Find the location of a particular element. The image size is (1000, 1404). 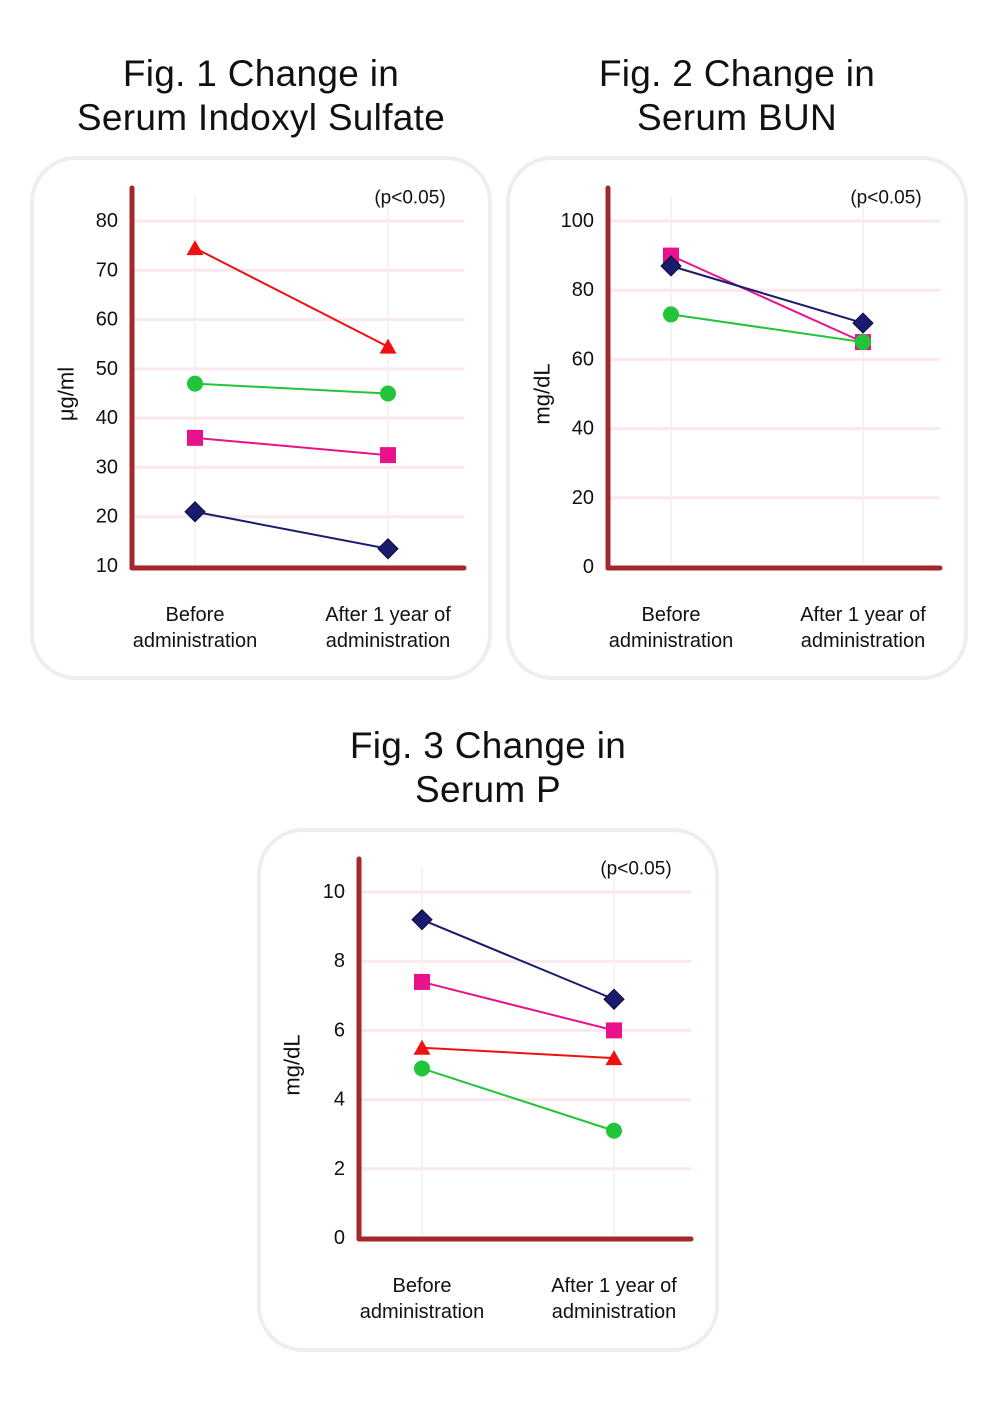

fig2-series-circle-line is located at coordinates (767, 328).